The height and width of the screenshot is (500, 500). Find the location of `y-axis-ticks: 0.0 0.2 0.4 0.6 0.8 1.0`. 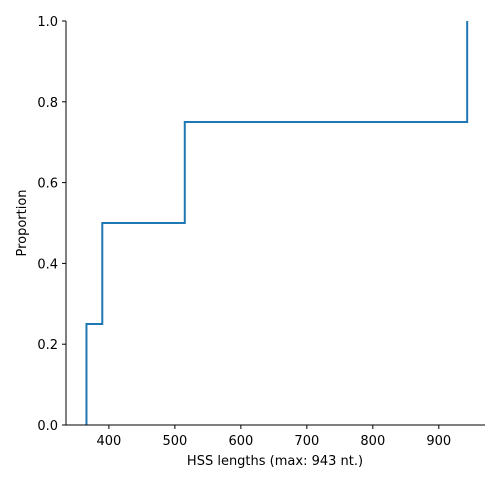

y-axis-ticks: 0.0 0.2 0.4 0.6 0.8 1.0 is located at coordinates (51, 224).